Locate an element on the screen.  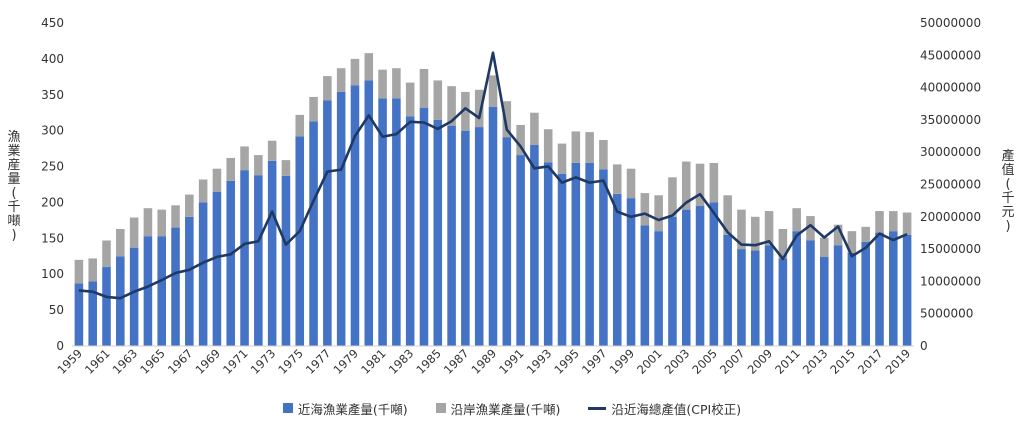
x-tick-label: 1985 is located at coordinates (428, 361).